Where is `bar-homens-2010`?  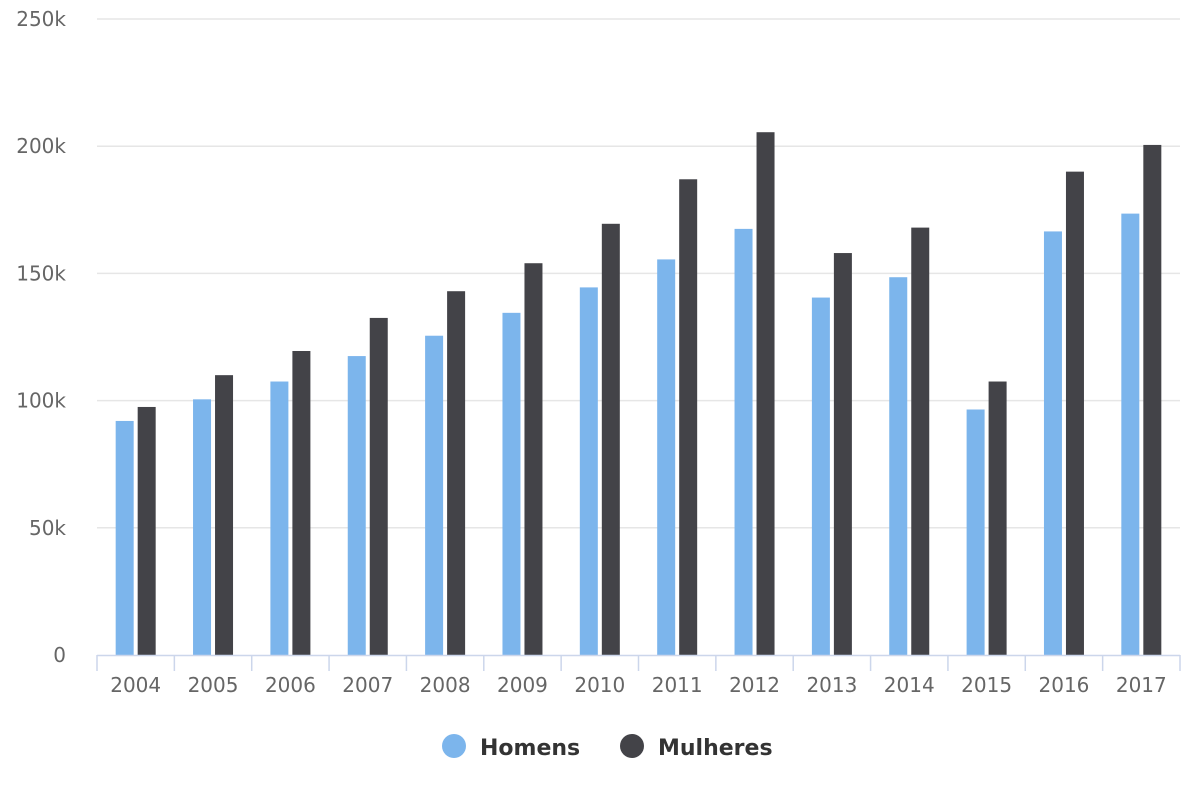 bar-homens-2010 is located at coordinates (588, 471).